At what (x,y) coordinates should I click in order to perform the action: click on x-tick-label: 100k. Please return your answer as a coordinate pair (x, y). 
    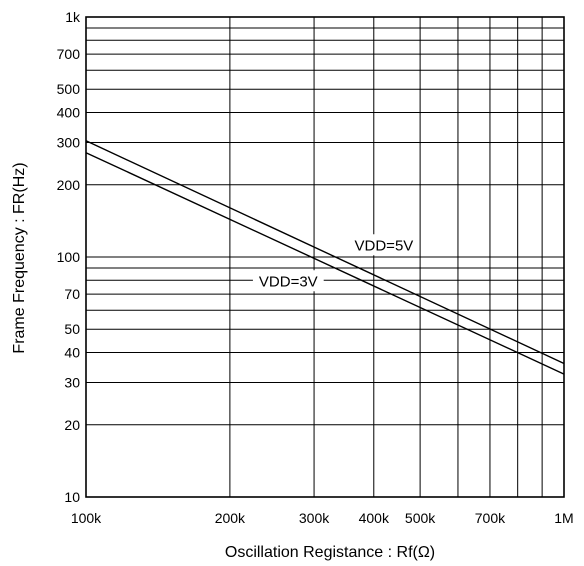
    Looking at the image, I should click on (86, 518).